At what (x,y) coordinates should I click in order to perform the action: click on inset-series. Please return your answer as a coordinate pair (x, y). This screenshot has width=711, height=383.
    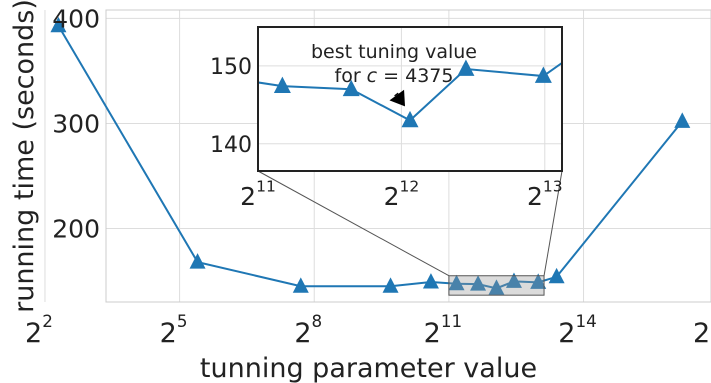
    Looking at the image, I should click on (410, 93).